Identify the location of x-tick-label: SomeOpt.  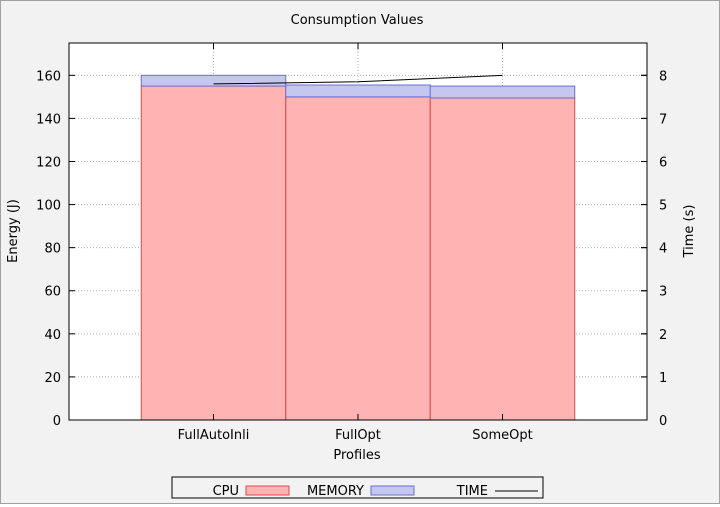
(502, 435).